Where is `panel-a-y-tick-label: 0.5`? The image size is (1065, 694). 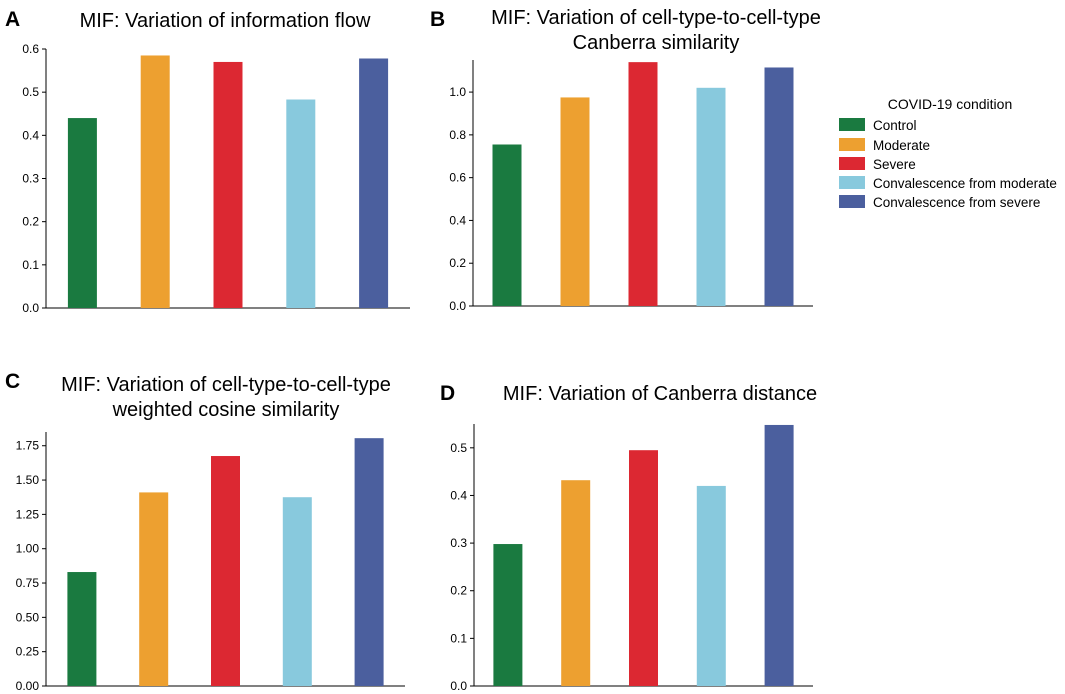 panel-a-y-tick-label: 0.5 is located at coordinates (30, 92).